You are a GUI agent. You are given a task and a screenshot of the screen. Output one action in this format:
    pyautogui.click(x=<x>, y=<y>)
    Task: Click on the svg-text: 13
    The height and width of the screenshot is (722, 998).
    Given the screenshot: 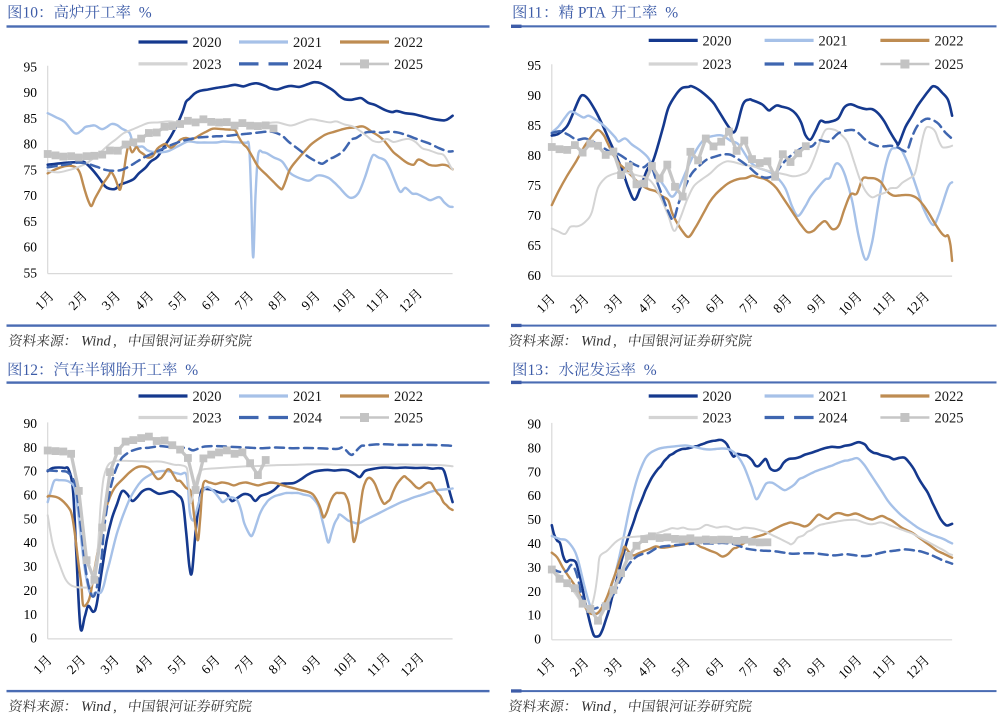 What is the action you would take?
    pyautogui.click(x=536, y=370)
    